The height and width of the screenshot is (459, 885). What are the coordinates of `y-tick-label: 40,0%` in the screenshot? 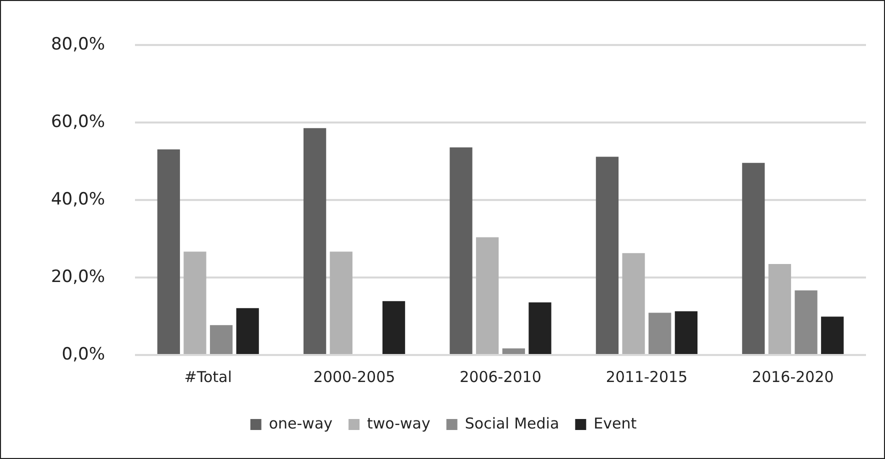 It's located at (78, 200).